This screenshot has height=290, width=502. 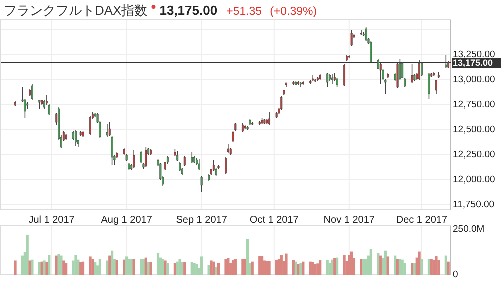 I want to click on x-tick-label: Aug 1 2017, so click(x=127, y=220).